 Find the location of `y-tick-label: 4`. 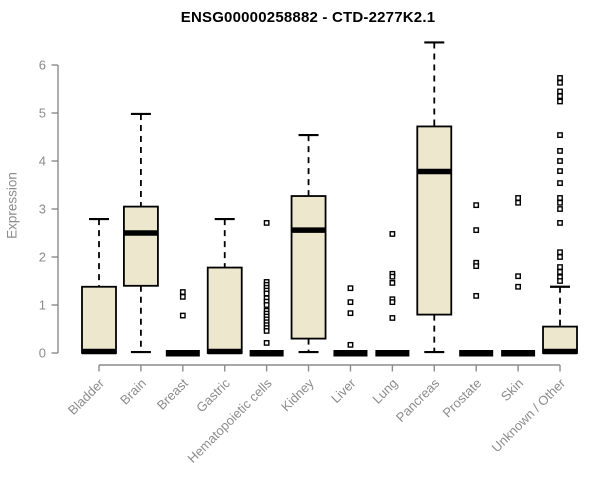

y-tick-label: 4 is located at coordinates (42, 161).